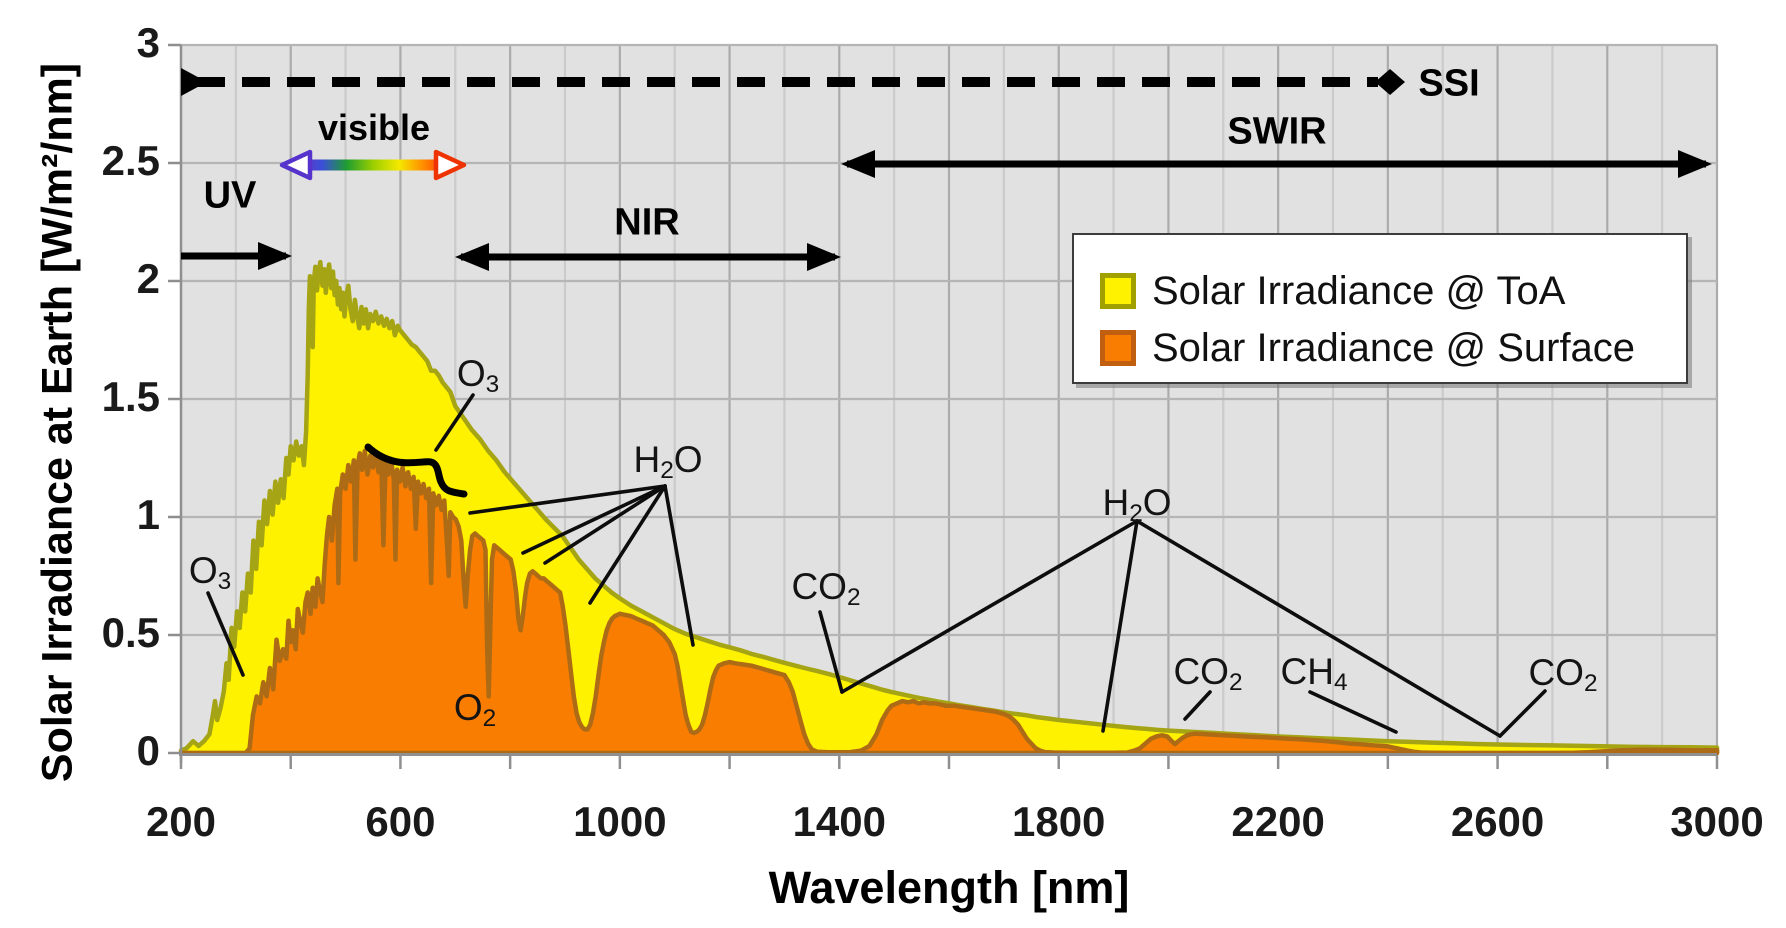 The image size is (1786, 928). I want to click on annotation-h2o-left: H2O, so click(668, 461).